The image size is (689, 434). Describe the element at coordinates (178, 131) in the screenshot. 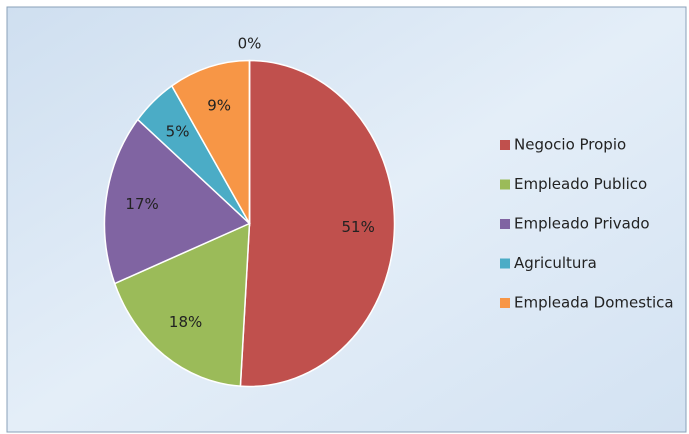

I see `data-label: 5%` at that location.